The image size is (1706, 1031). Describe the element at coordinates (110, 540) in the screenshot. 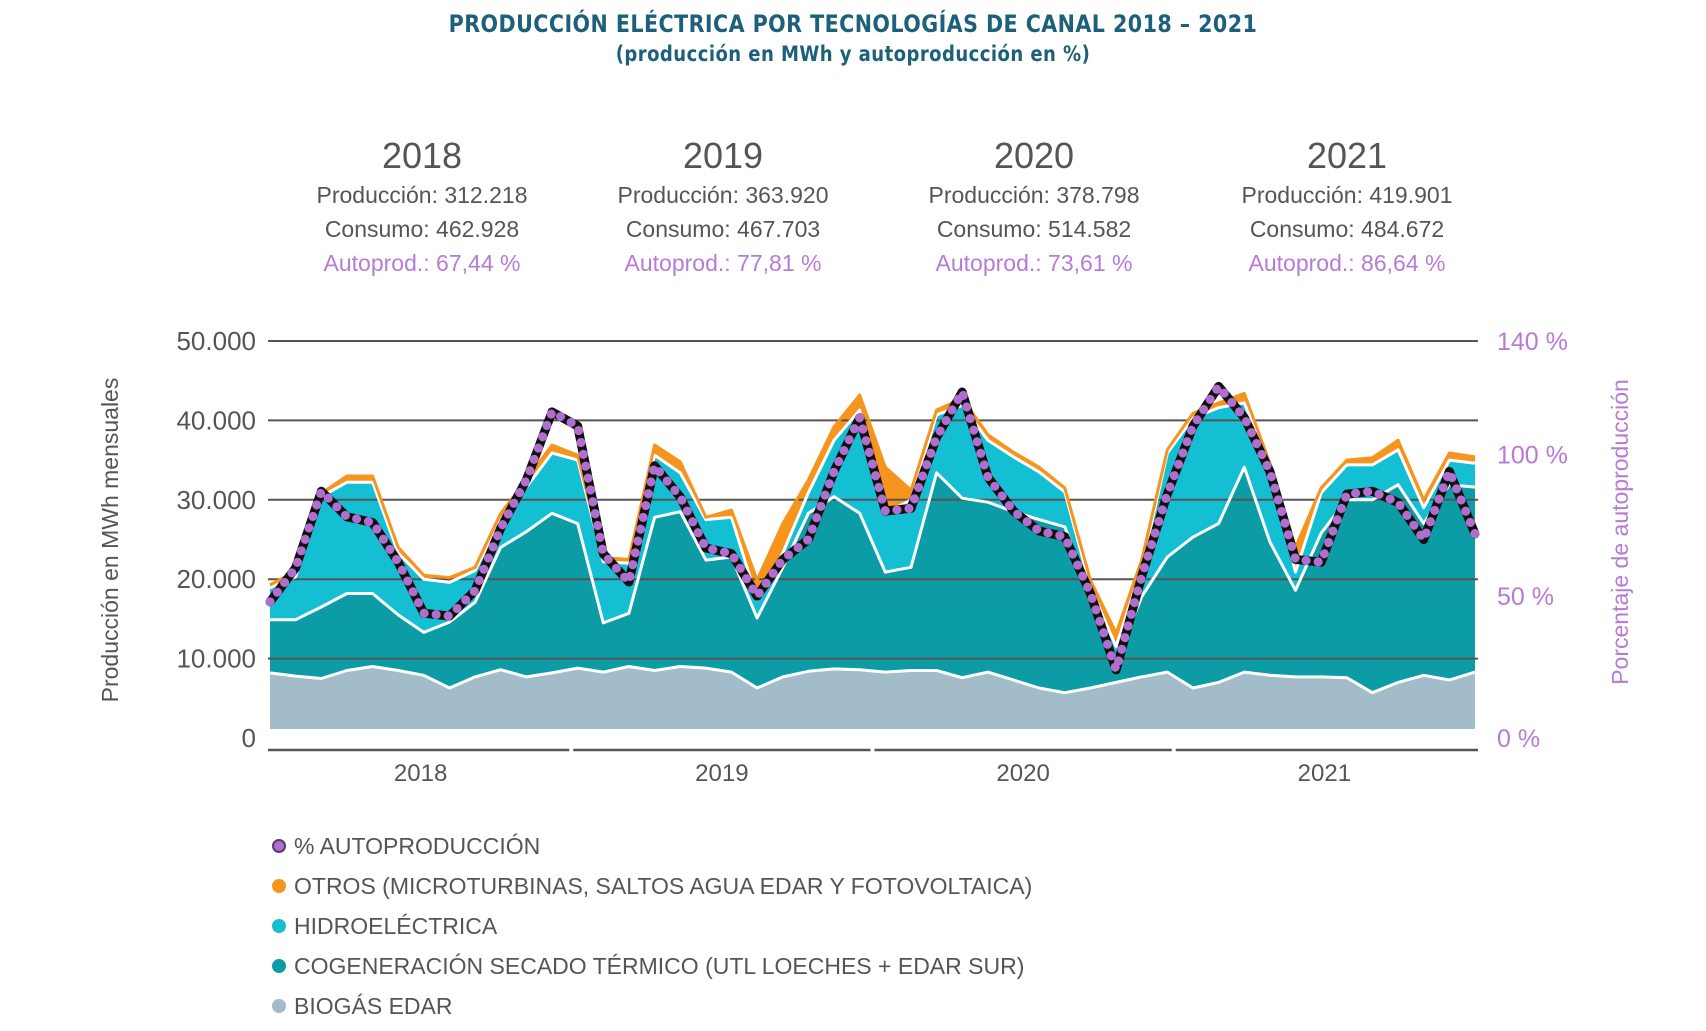

I see `y-axis-title-left: Producción en MWh mensuales` at that location.